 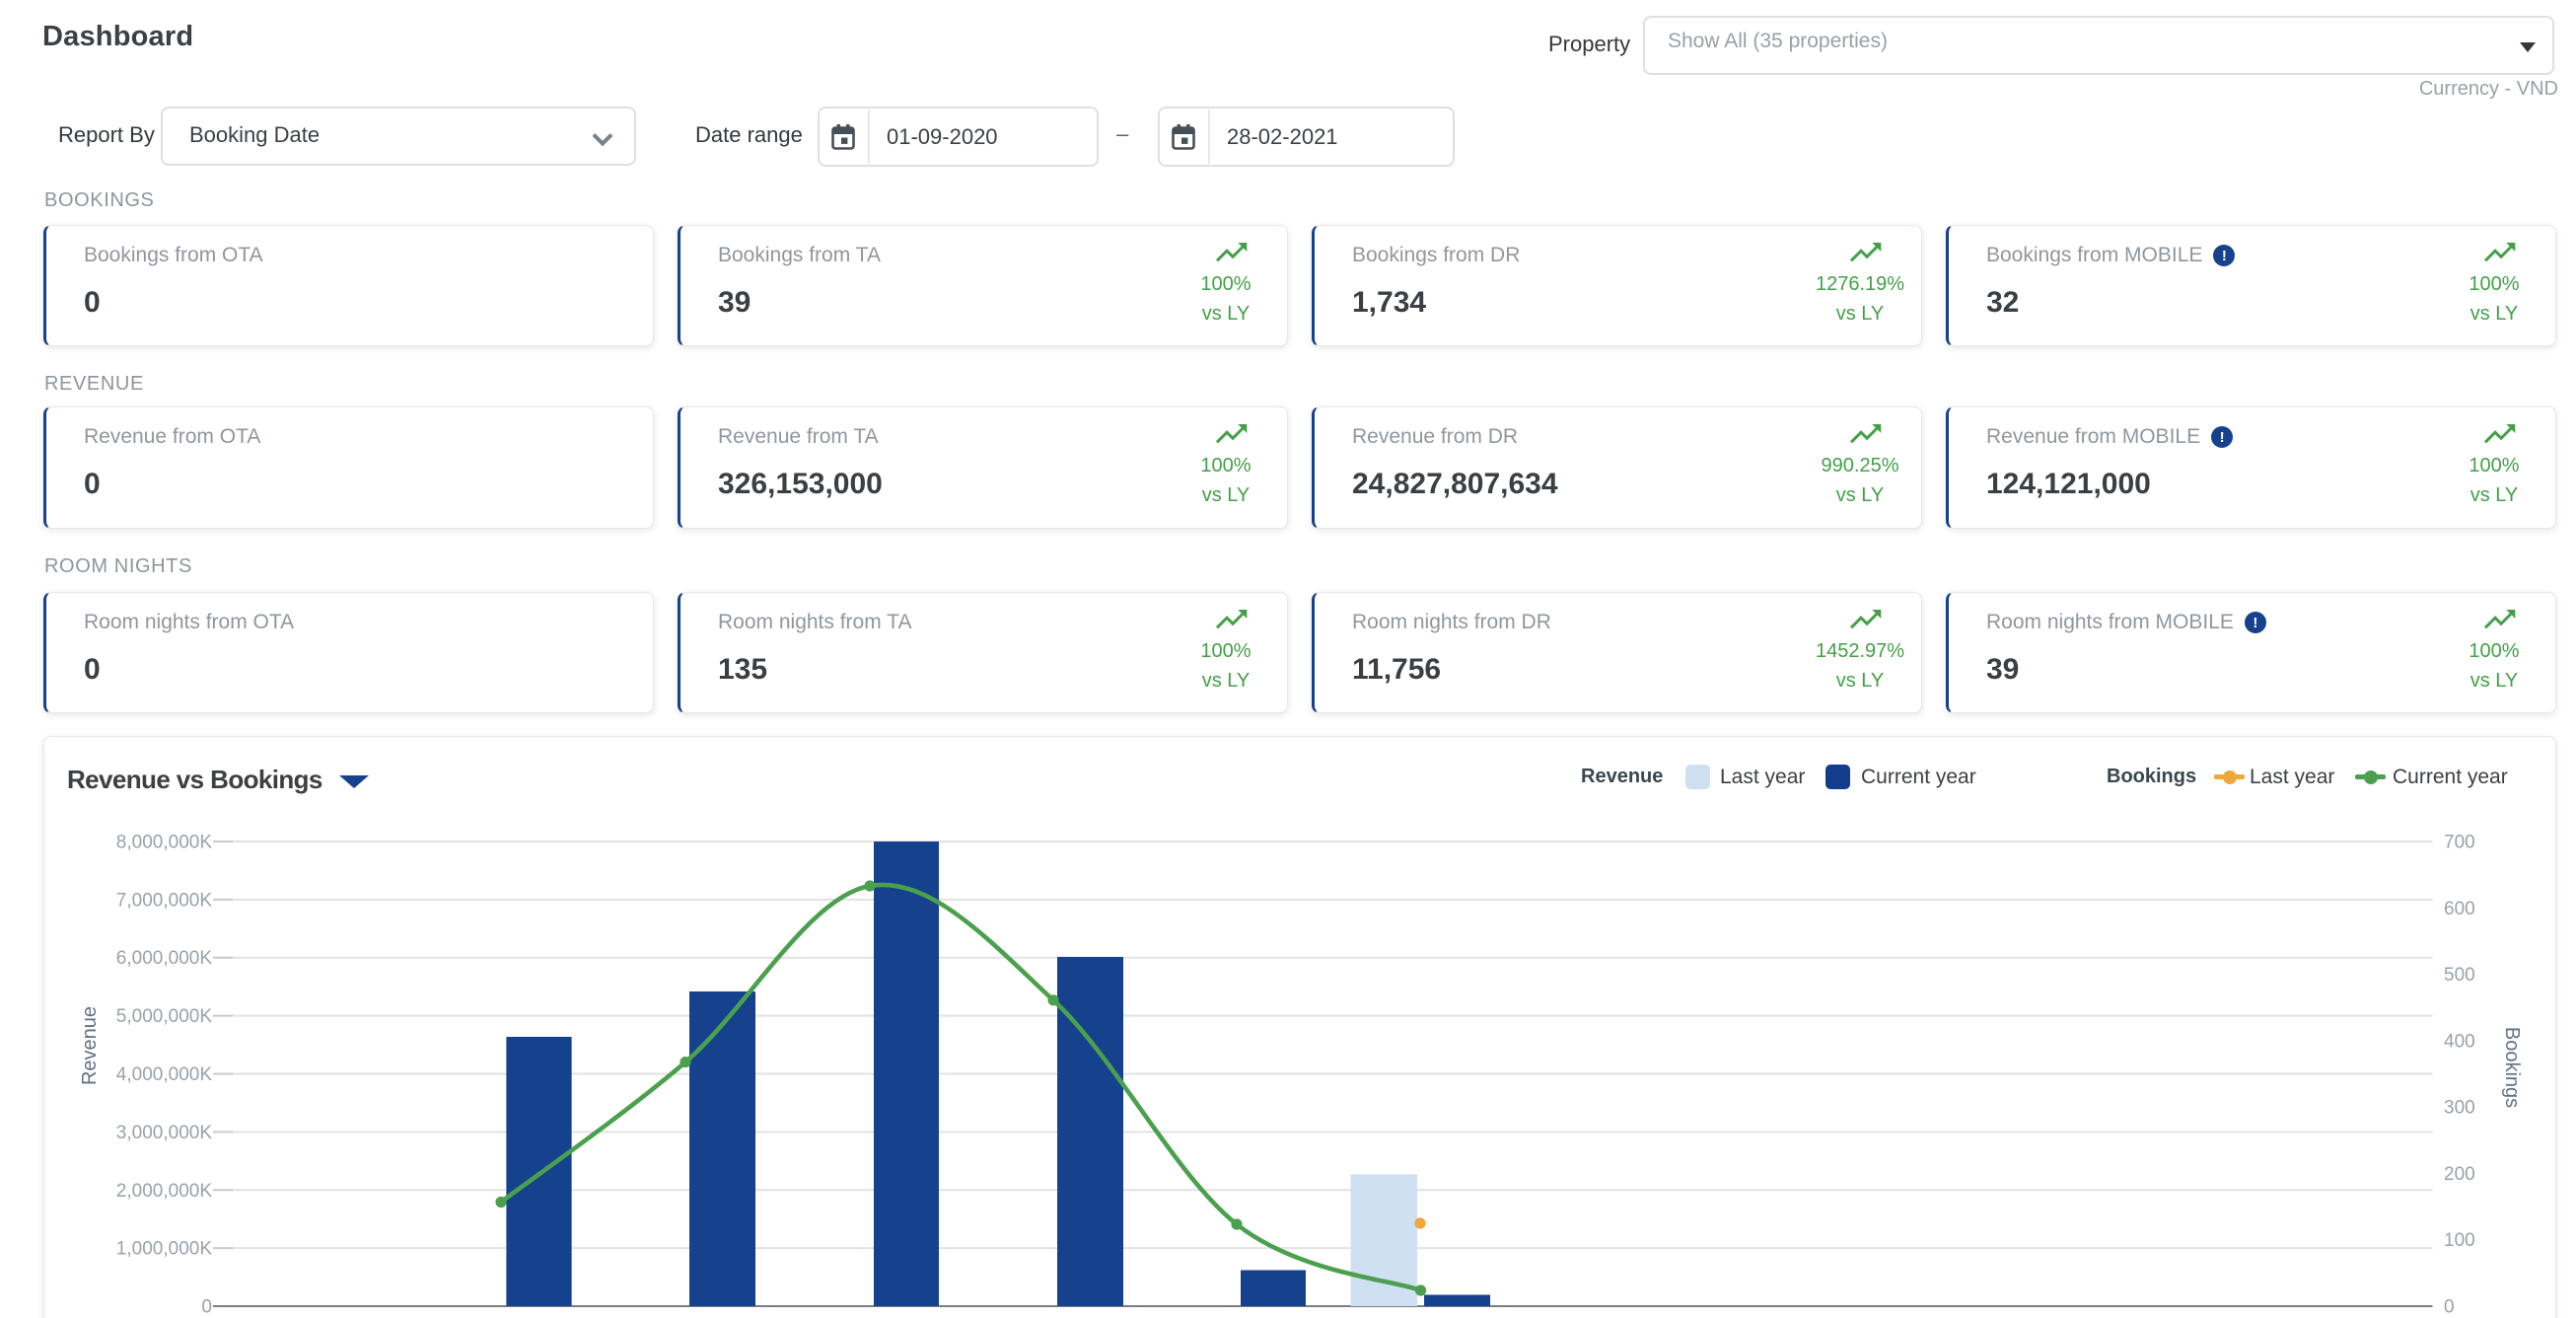 I want to click on svg-text: 700, so click(x=2459, y=843).